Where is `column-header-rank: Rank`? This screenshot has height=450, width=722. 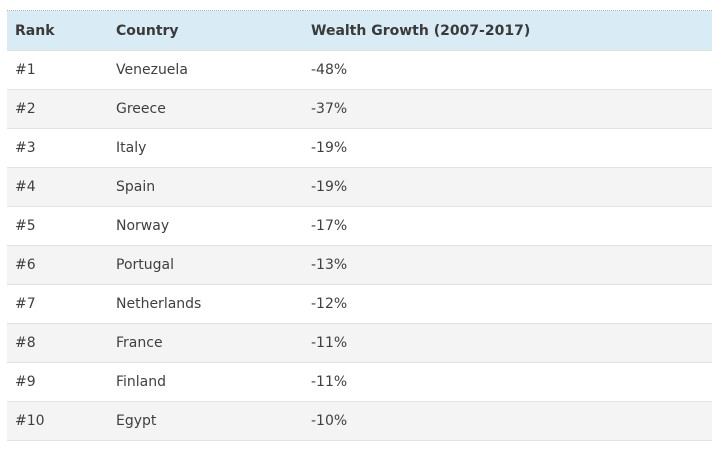
column-header-rank: Rank is located at coordinates (35, 30).